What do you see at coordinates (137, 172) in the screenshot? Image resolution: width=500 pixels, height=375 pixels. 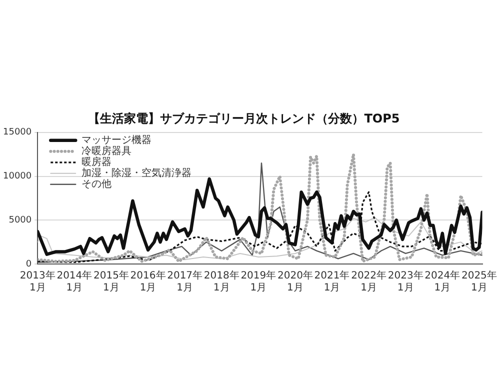 I see `legend-label: 加湿・除湿・空気清浄器` at bounding box center [137, 172].